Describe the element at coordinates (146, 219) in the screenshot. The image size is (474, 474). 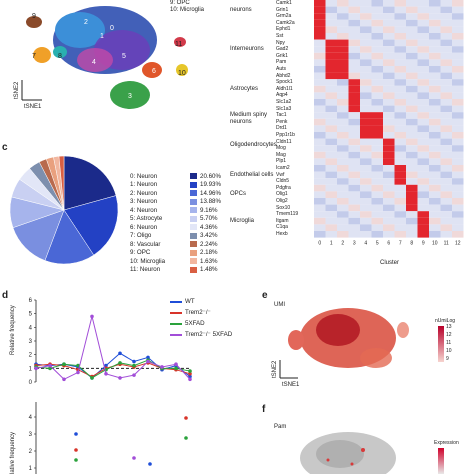
I see `pie-legend-label: 5: Astrocyte` at that location.